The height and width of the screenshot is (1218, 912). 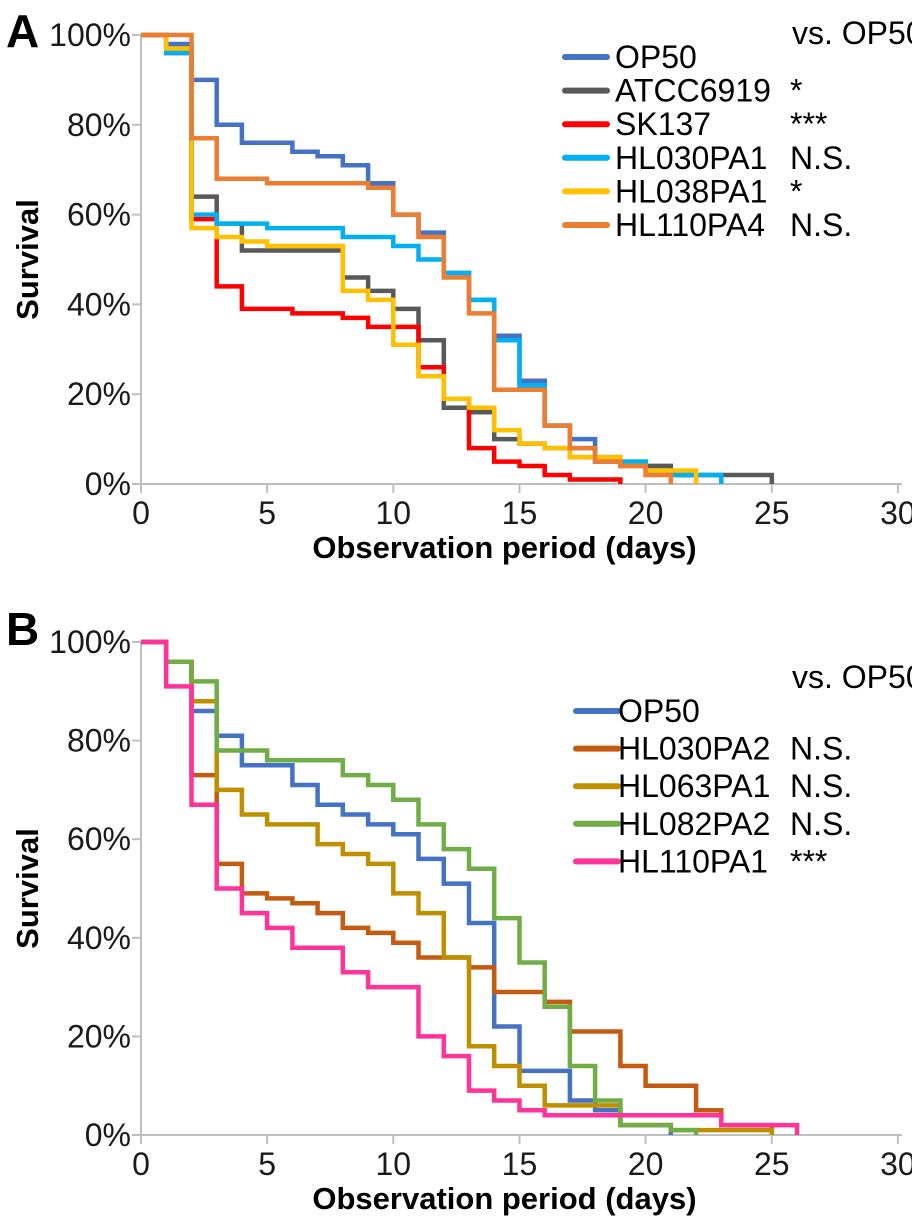 What do you see at coordinates (808, 861) in the screenshot?
I see `legend-significance-HL110PA1: ***` at bounding box center [808, 861].